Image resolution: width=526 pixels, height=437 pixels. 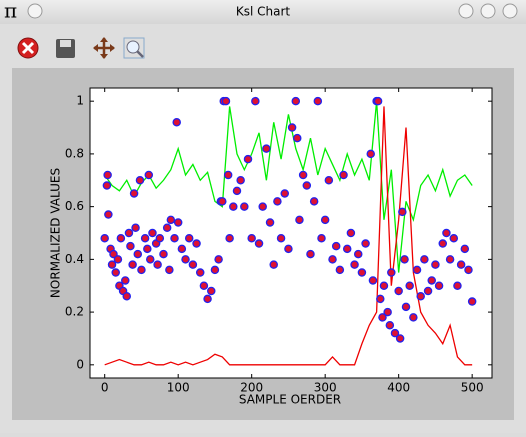 What do you see at coordinates (488, 11) in the screenshot?
I see `maximize-button` at bounding box center [488, 11].